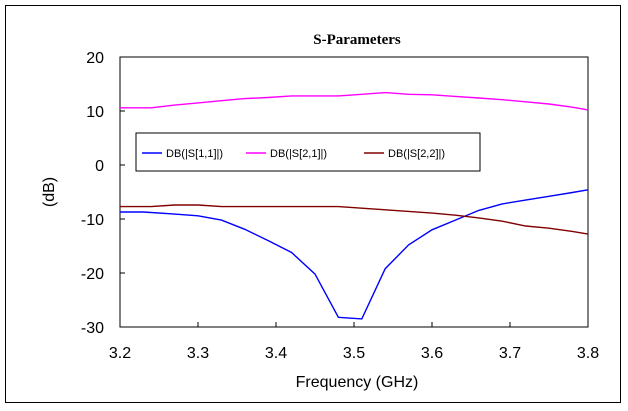 The height and width of the screenshot is (411, 628). I want to click on y-tick-label: -20, so click(92, 274).